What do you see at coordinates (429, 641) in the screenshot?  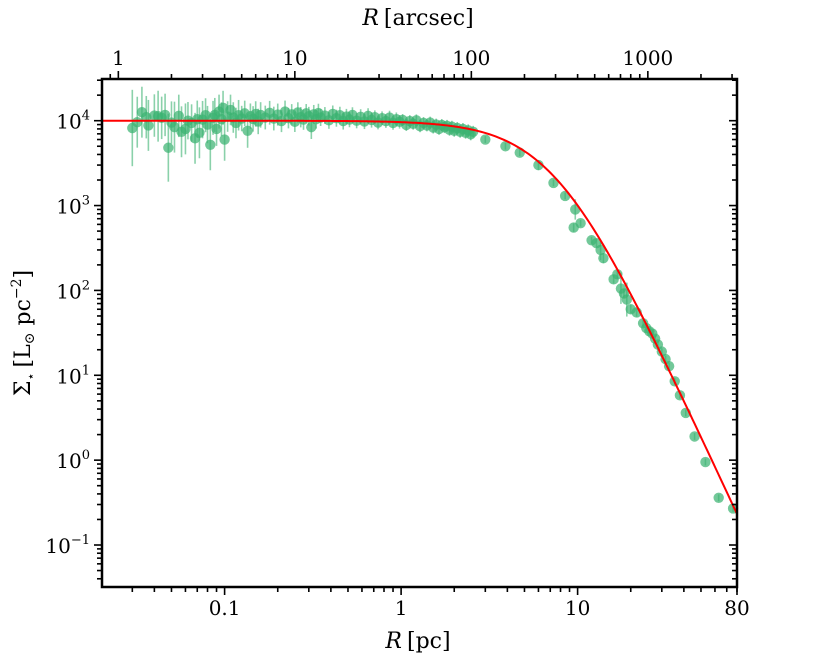 I see `x-axis-unit: [pc]` at bounding box center [429, 641].